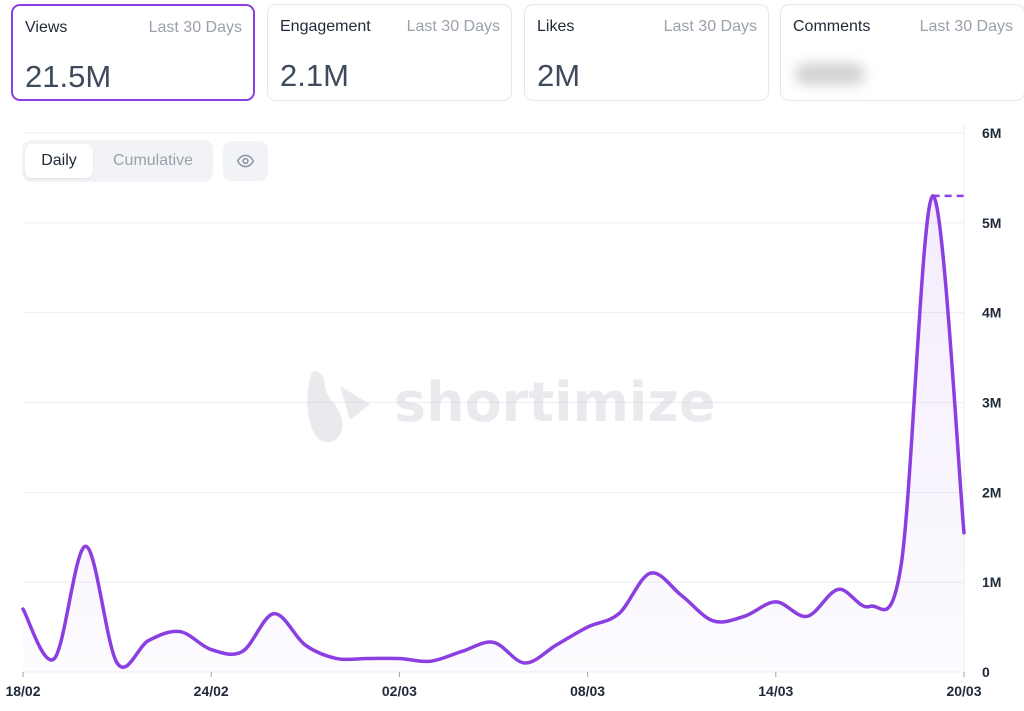 This screenshot has width=1024, height=711. What do you see at coordinates (153, 160) in the screenshot?
I see `cumulative-toggle-button: Cumulative` at bounding box center [153, 160].